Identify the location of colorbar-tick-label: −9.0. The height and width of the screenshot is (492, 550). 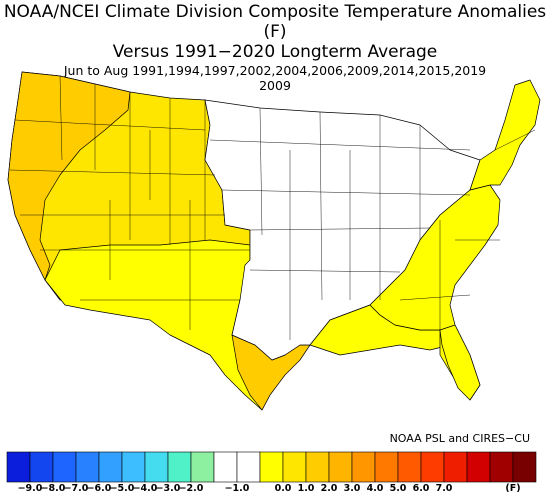
(30, 487).